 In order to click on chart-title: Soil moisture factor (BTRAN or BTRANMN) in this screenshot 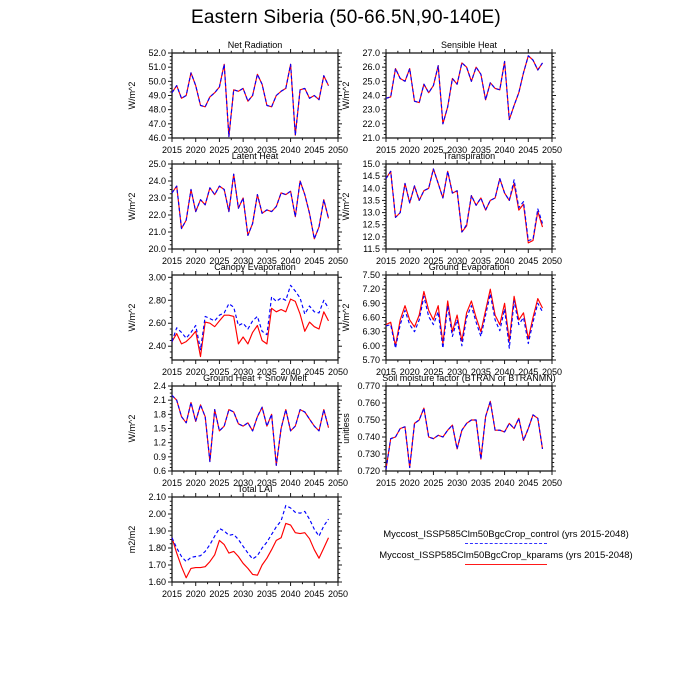, I will do `click(469, 378)`.